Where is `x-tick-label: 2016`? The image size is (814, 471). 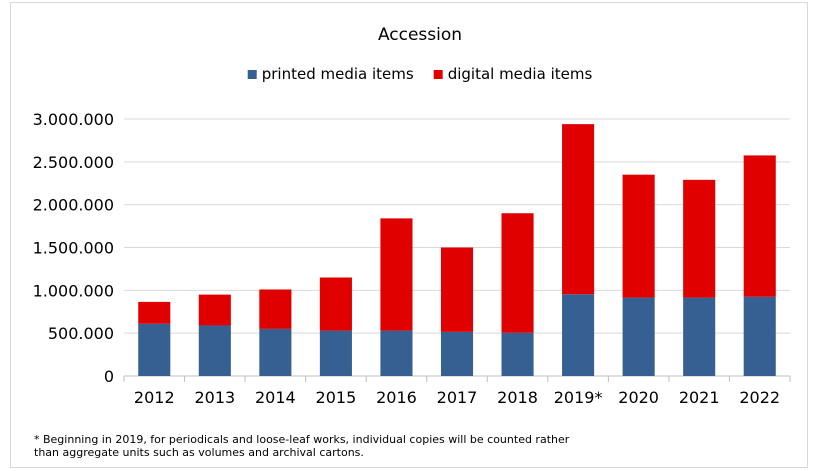
x-tick-label: 2016 is located at coordinates (396, 397).